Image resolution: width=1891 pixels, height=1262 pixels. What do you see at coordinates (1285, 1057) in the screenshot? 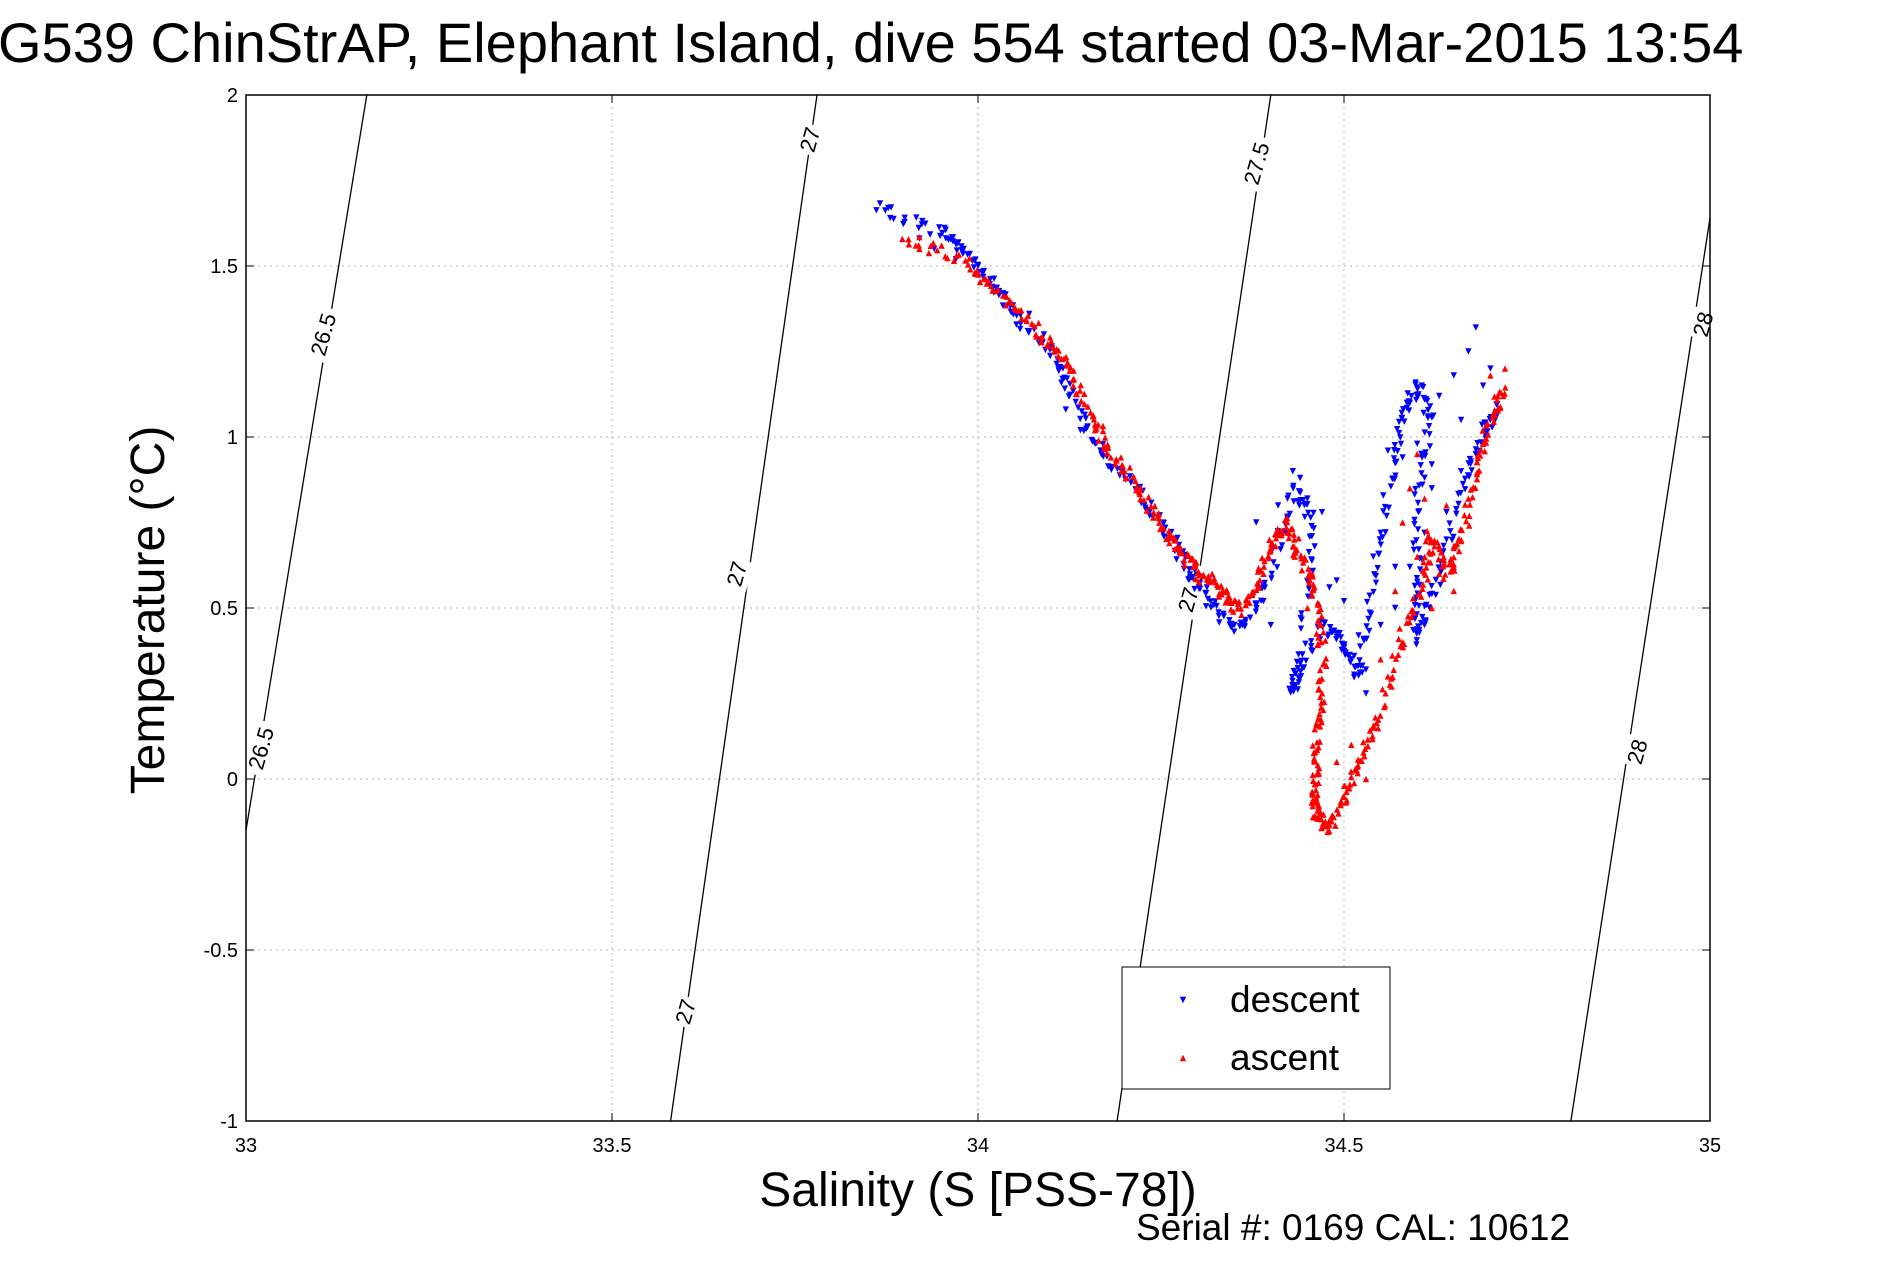
I see `legend-ascent-label: ascent` at bounding box center [1285, 1057].